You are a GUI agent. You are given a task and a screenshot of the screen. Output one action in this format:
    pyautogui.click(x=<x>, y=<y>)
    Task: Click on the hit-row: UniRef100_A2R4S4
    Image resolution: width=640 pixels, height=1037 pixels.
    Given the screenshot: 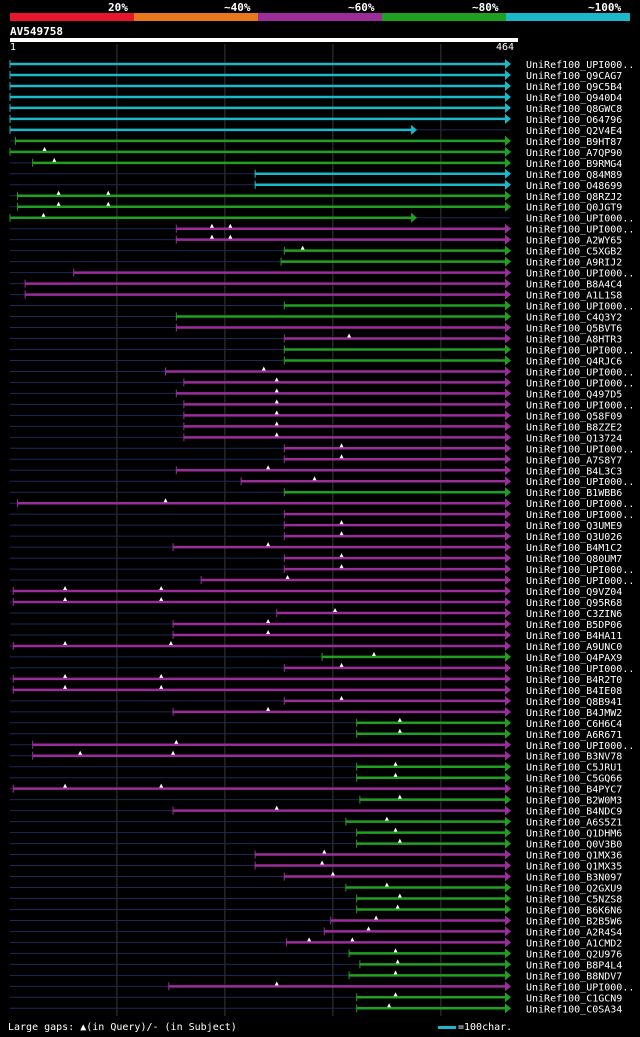 What is the action you would take?
    pyautogui.click(x=316, y=932)
    